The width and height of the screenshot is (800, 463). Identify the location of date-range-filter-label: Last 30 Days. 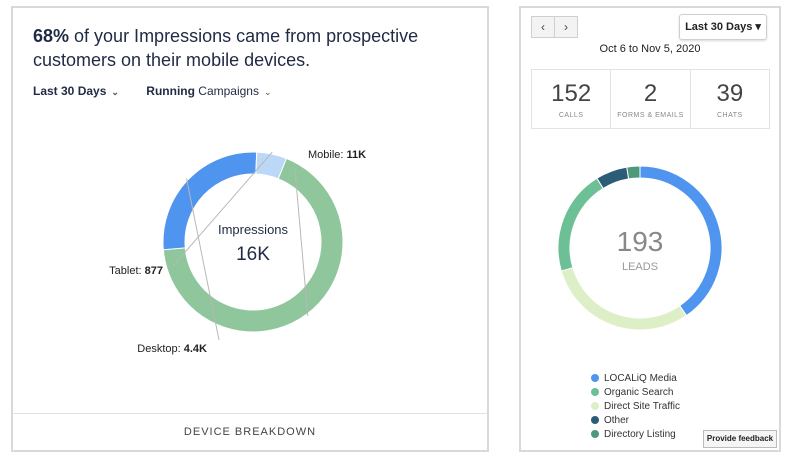
(70, 91).